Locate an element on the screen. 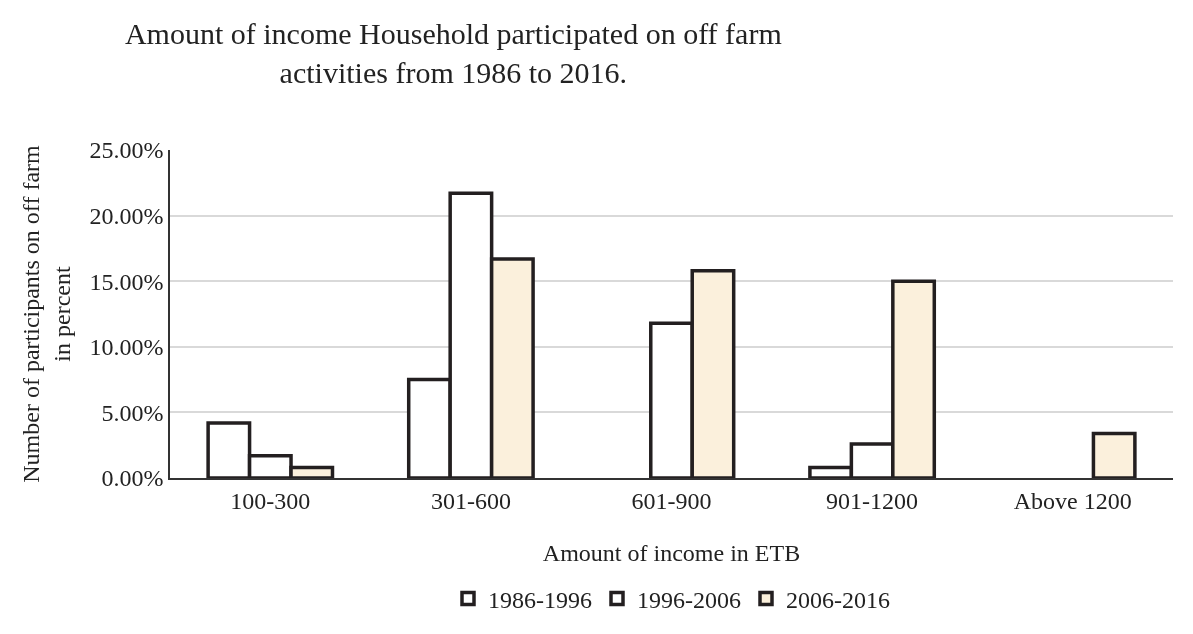 This screenshot has height=634, width=1193. legend-label: 2006-2016 is located at coordinates (838, 599).